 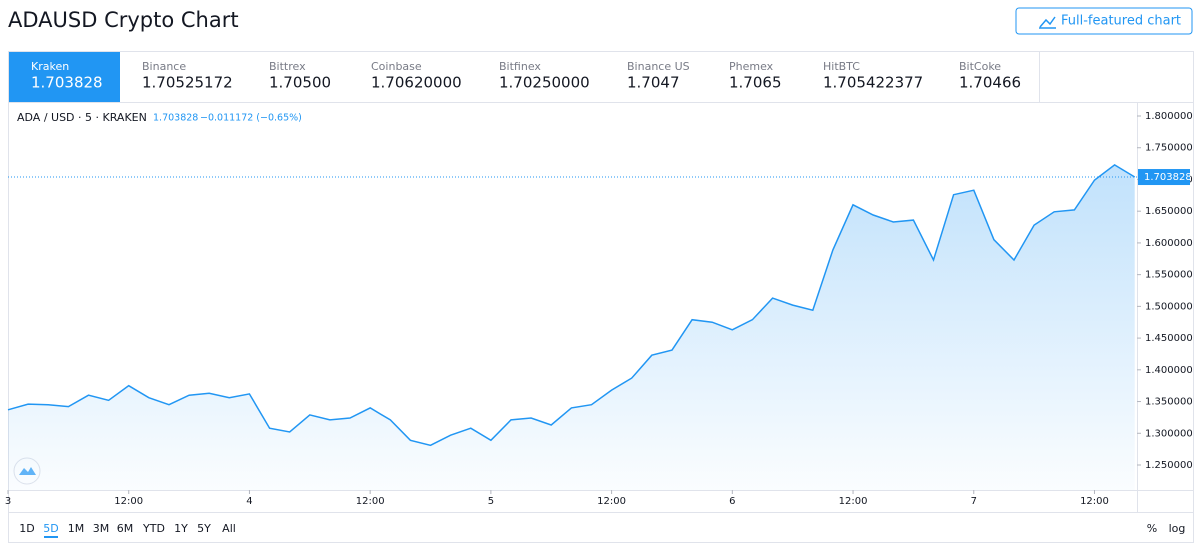 What do you see at coordinates (658, 66) in the screenshot?
I see `exchange-name: Binance US` at bounding box center [658, 66].